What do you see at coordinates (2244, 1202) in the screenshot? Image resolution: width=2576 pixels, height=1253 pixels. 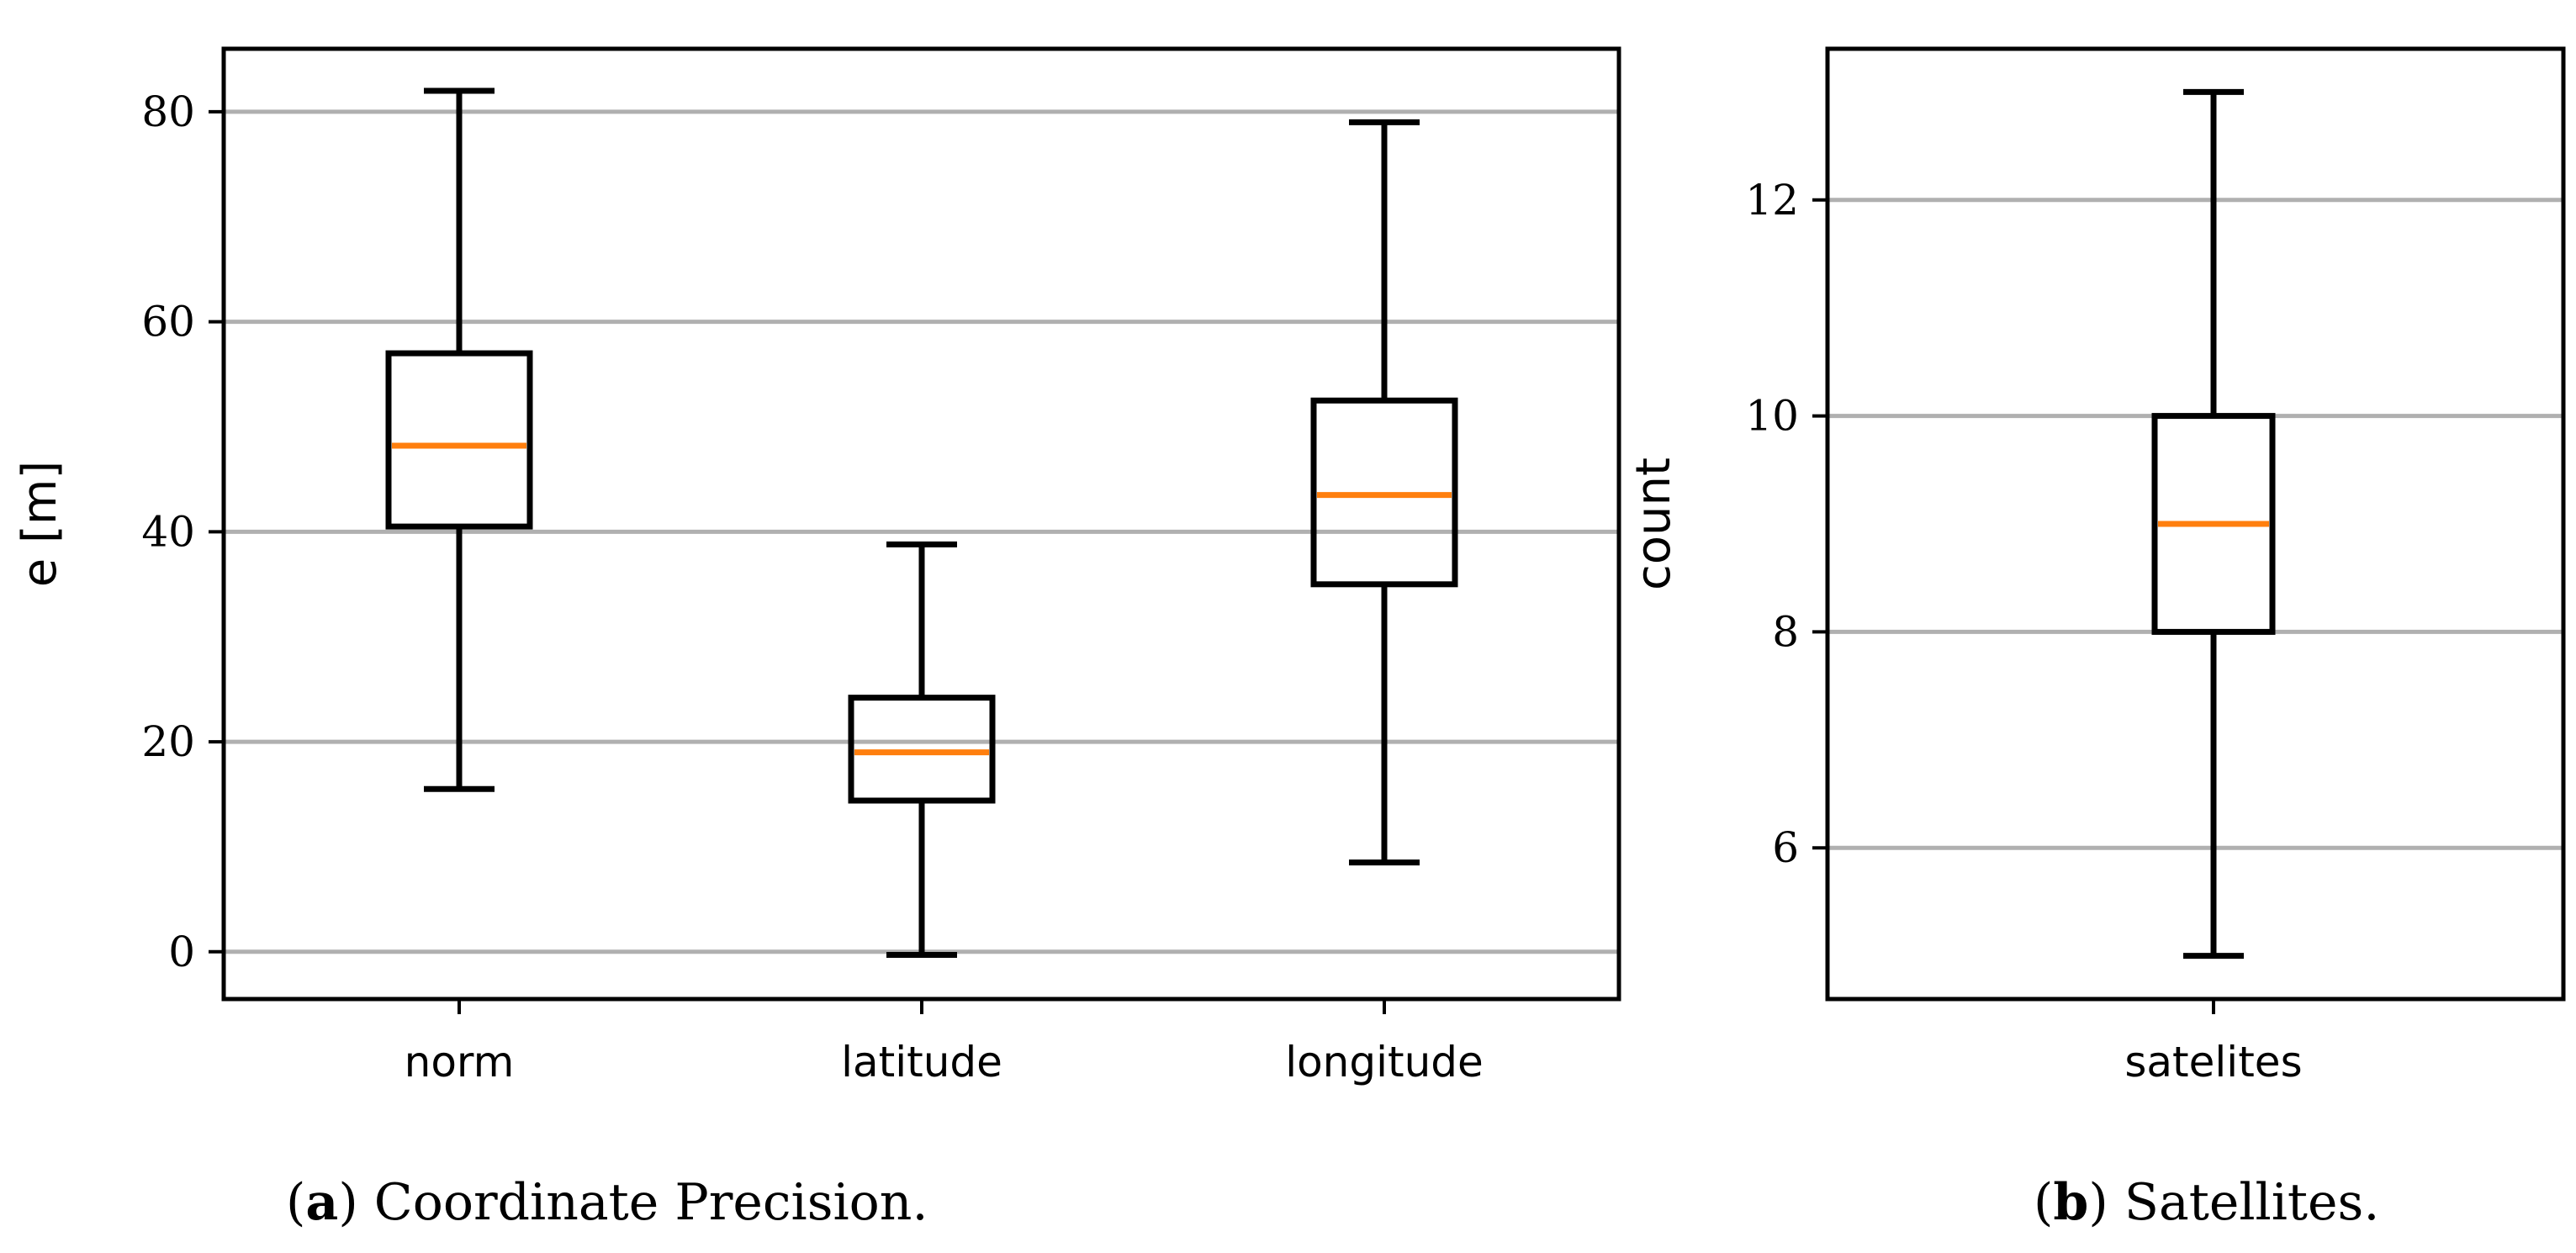 I see `caption-b-text: Satellites.` at bounding box center [2244, 1202].